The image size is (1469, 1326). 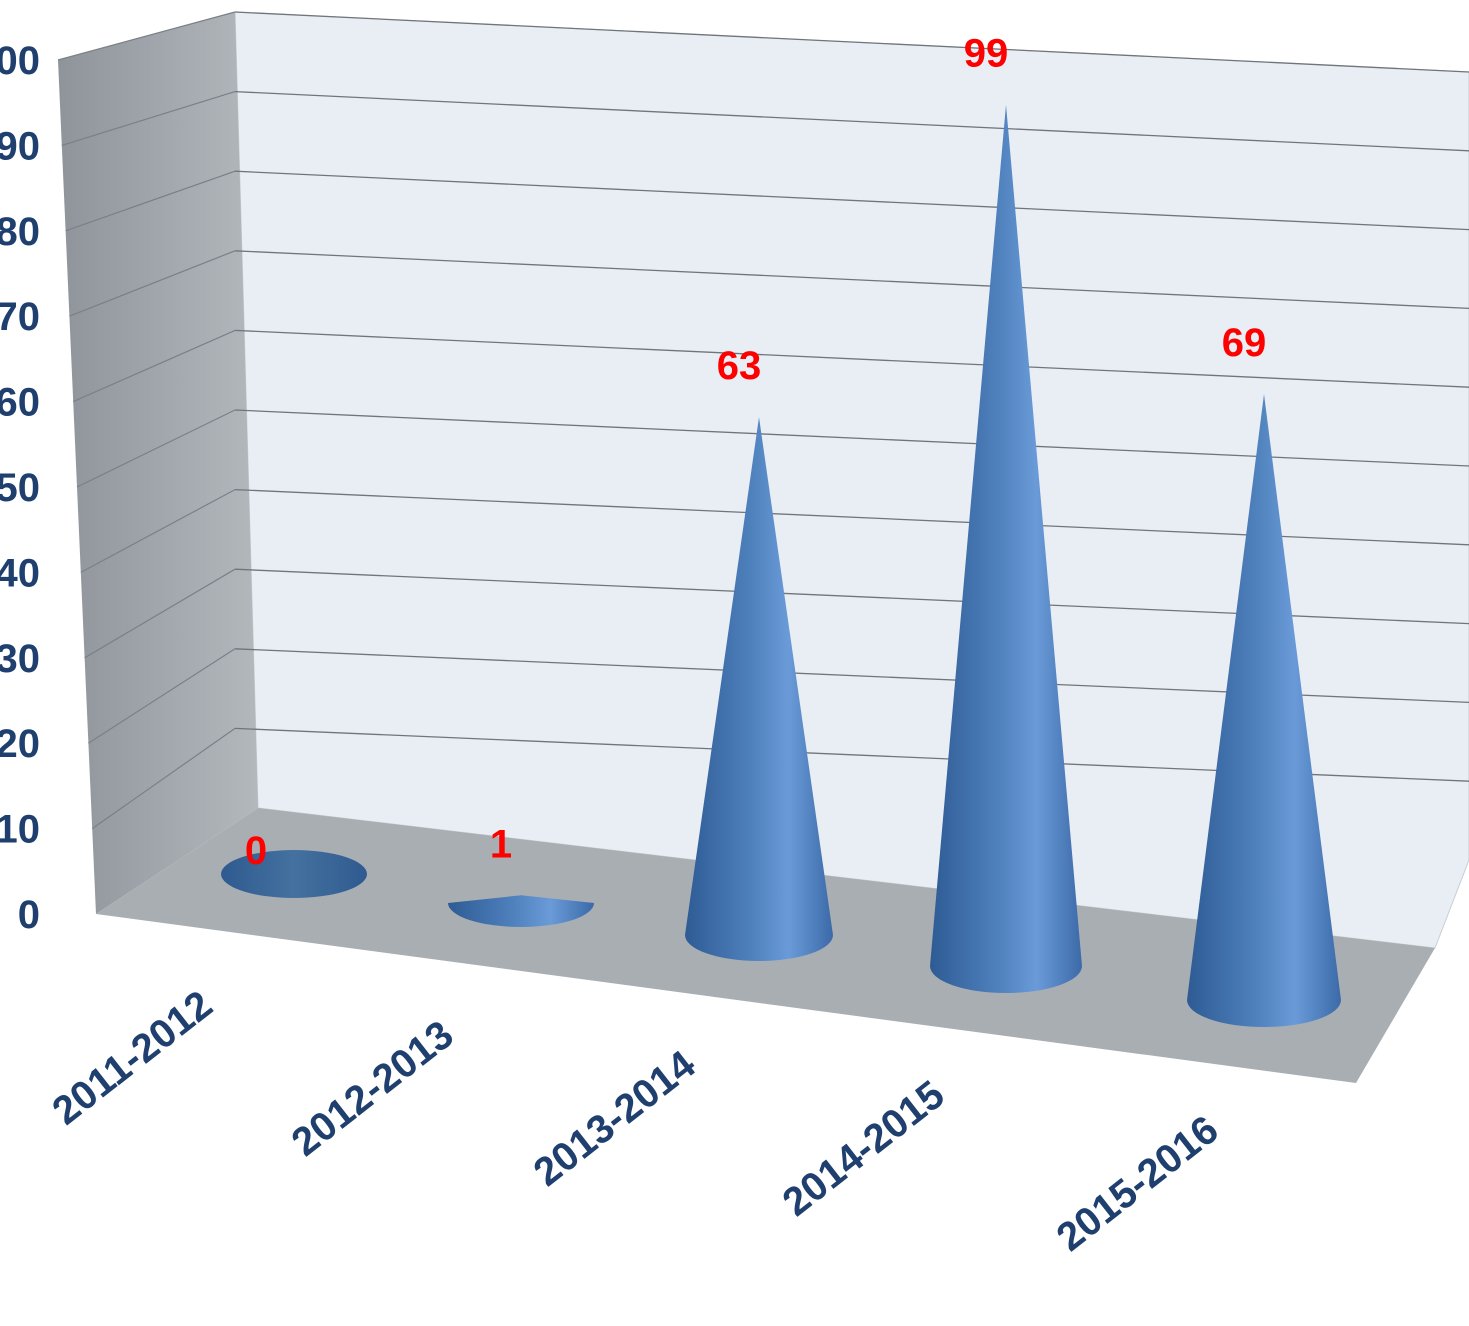 What do you see at coordinates (20, 659) in the screenshot?
I see `y-tick-label: 30` at bounding box center [20, 659].